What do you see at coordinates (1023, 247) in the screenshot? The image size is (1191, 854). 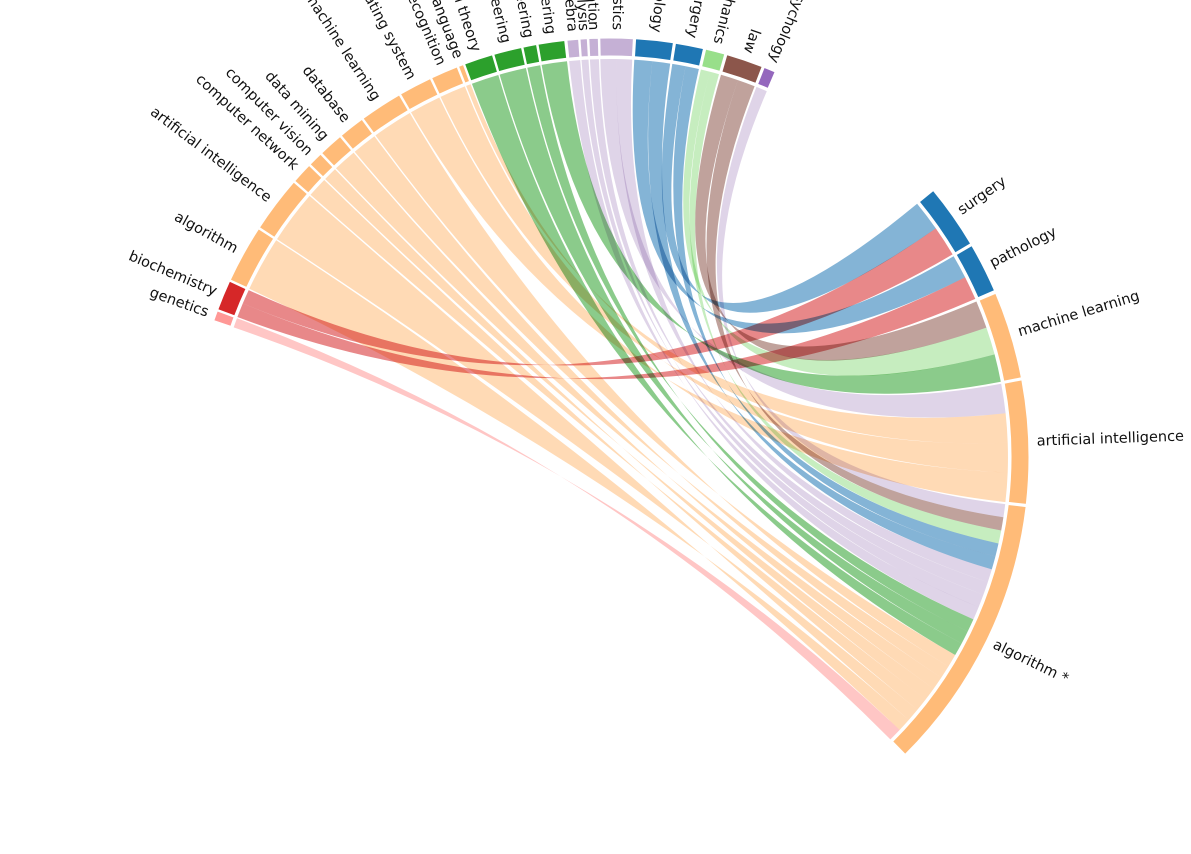 I see `node-label-pathology-r: pathology` at bounding box center [1023, 247].